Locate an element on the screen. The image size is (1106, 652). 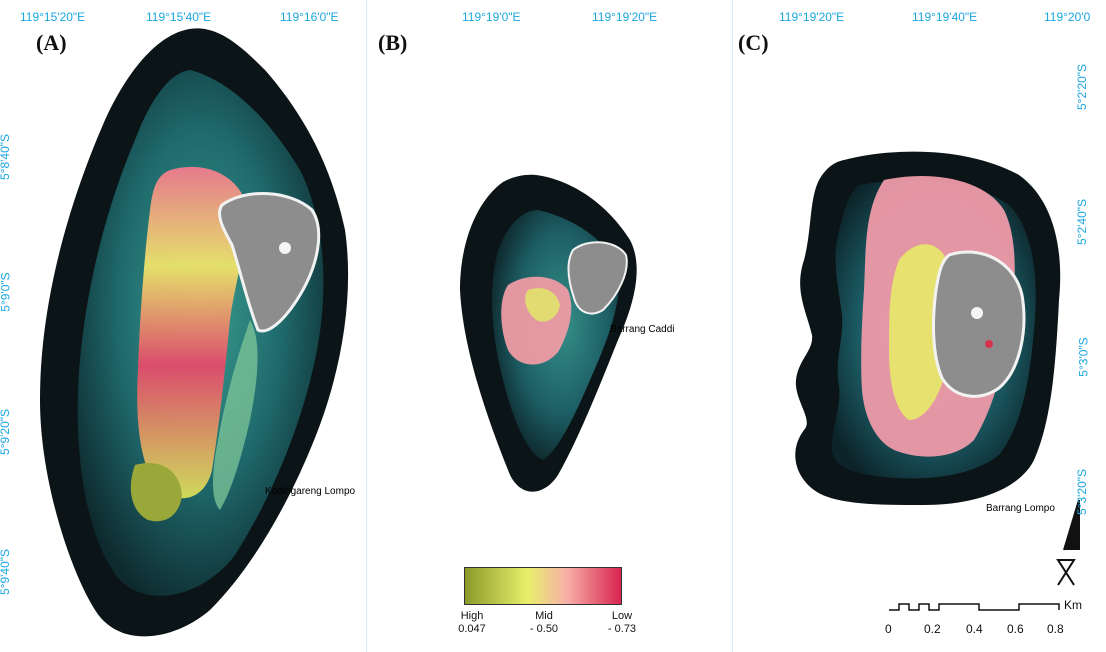
legend-high-text: High is located at coordinates (472, 616).